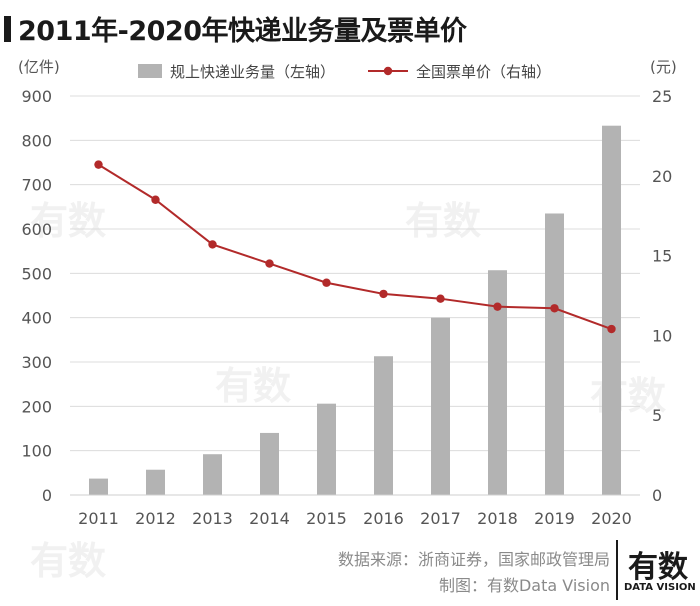 This screenshot has width=700, height=606. Describe the element at coordinates (657, 415) in the screenshot. I see `y-right-tick-label: 5` at that location.